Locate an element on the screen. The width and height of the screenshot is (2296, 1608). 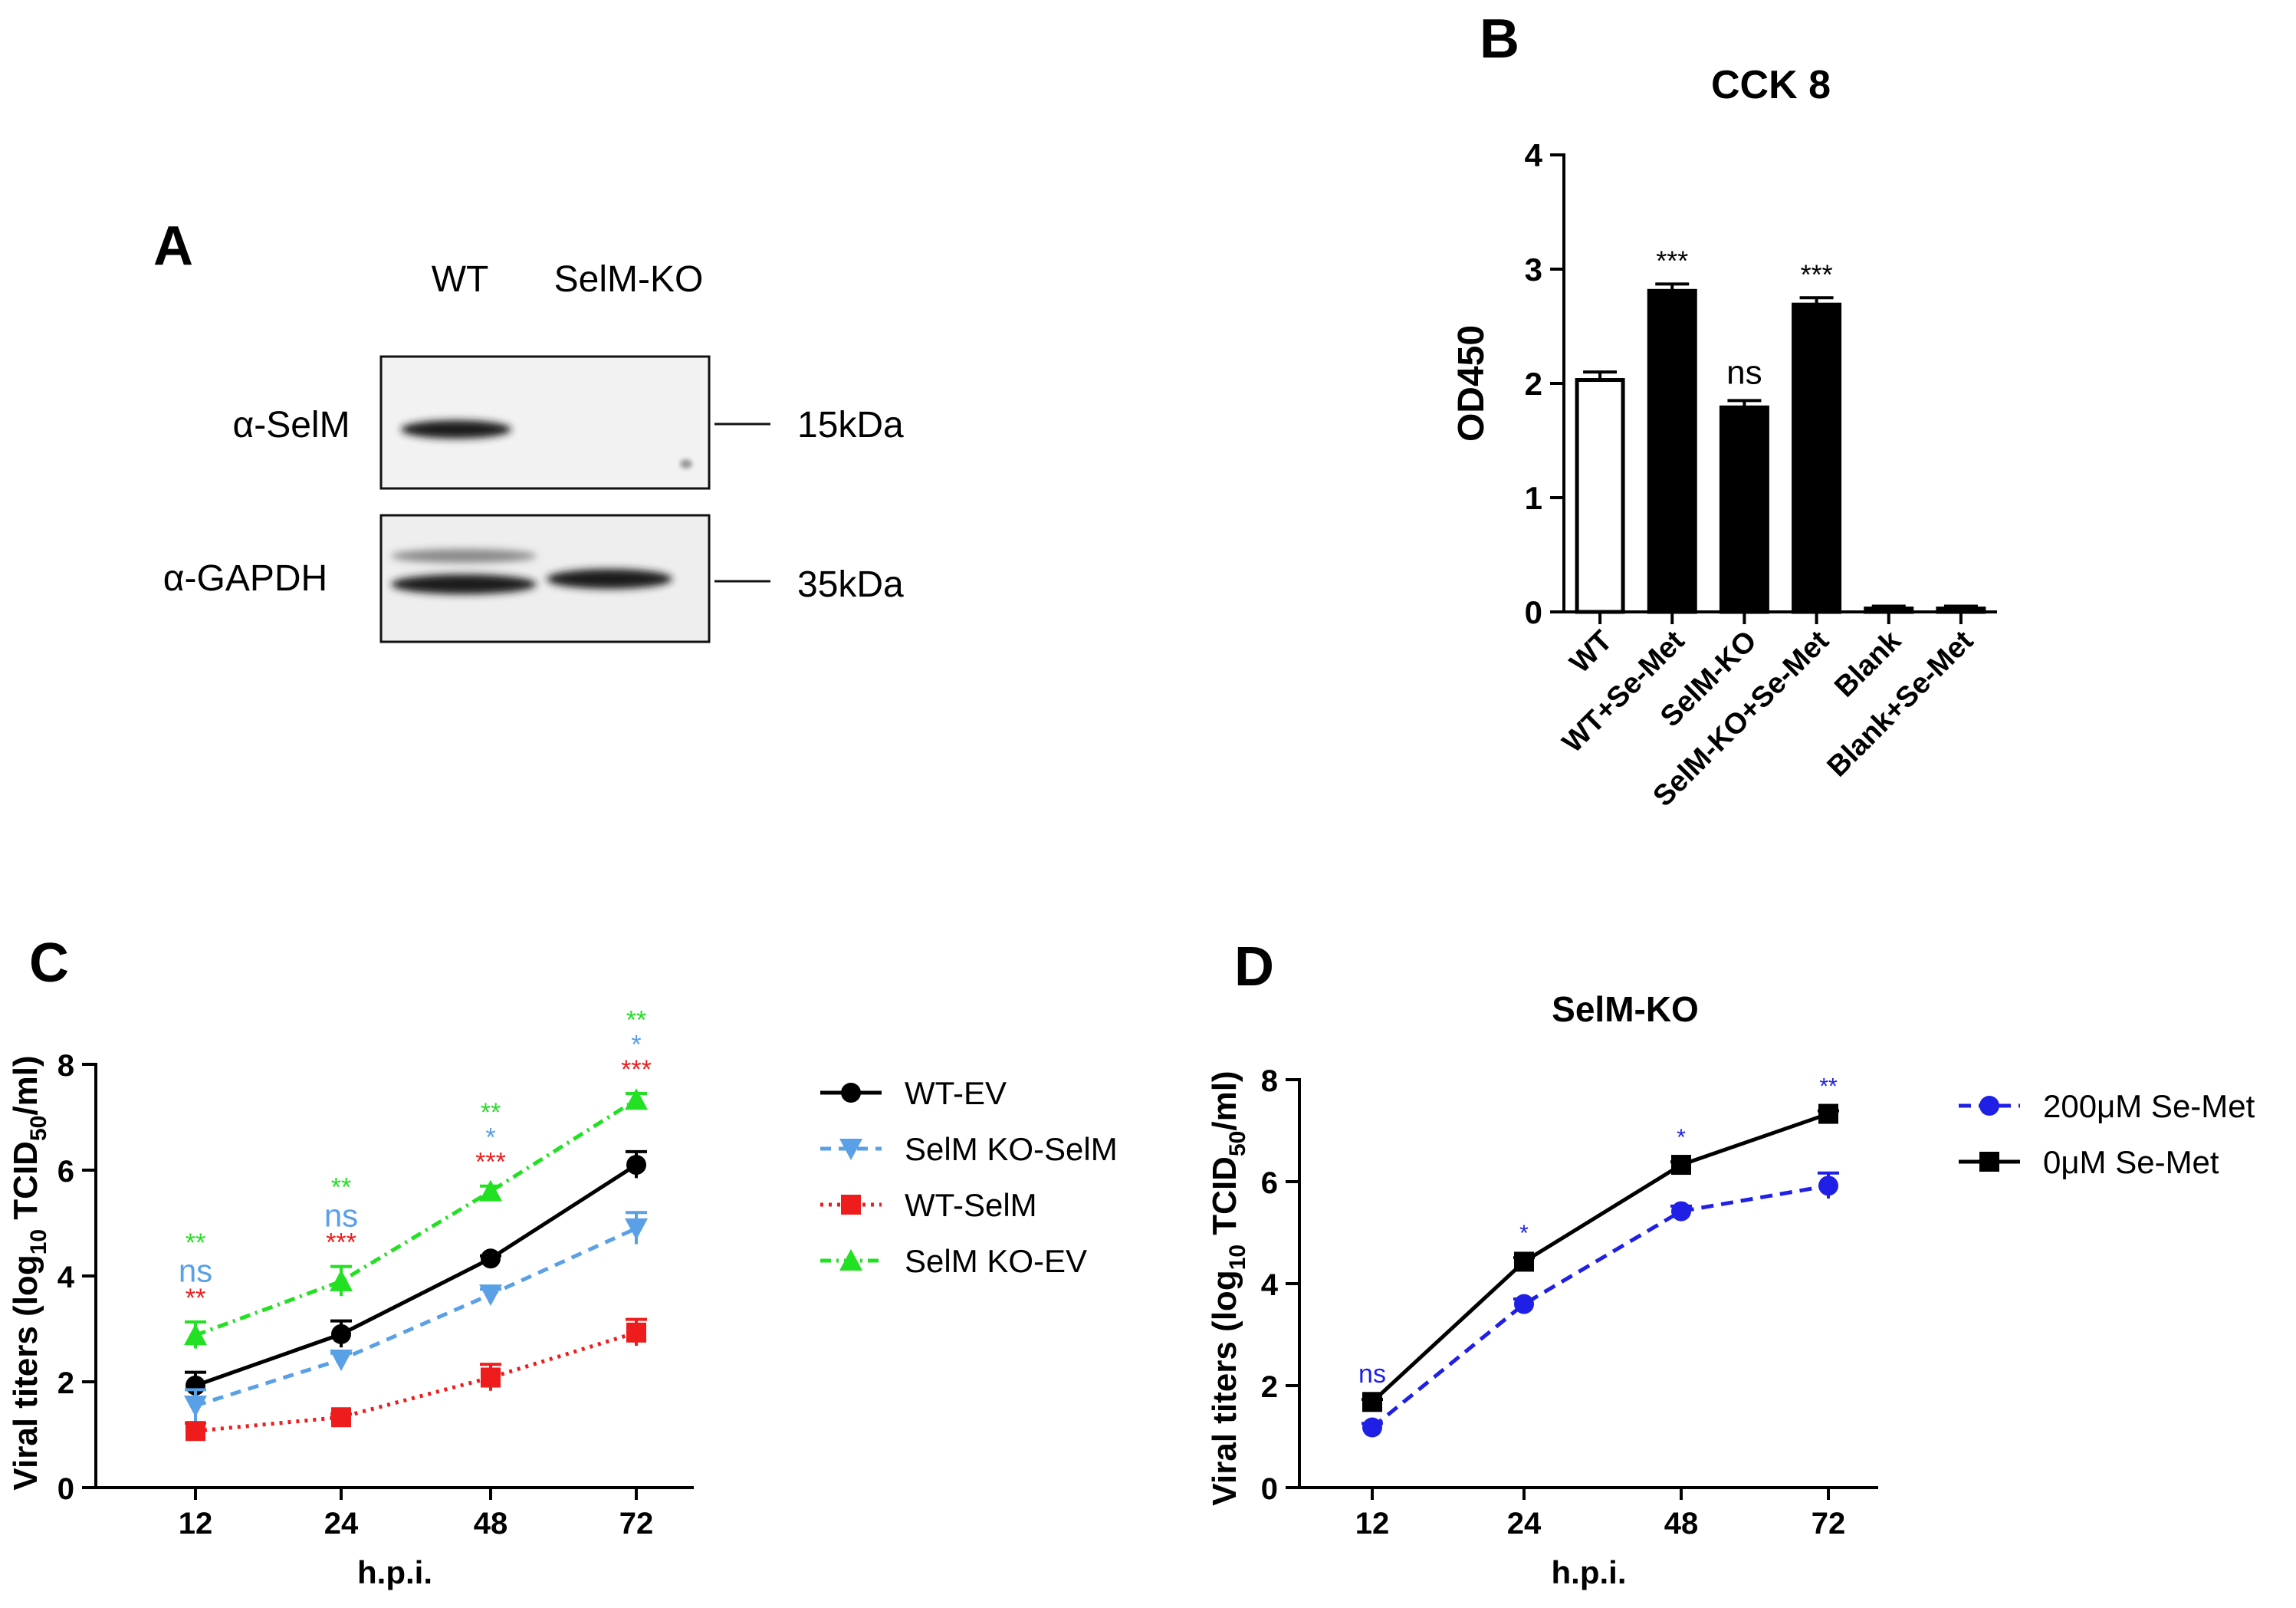
chart-c-significance-12: ** is located at coordinates (195, 1243).